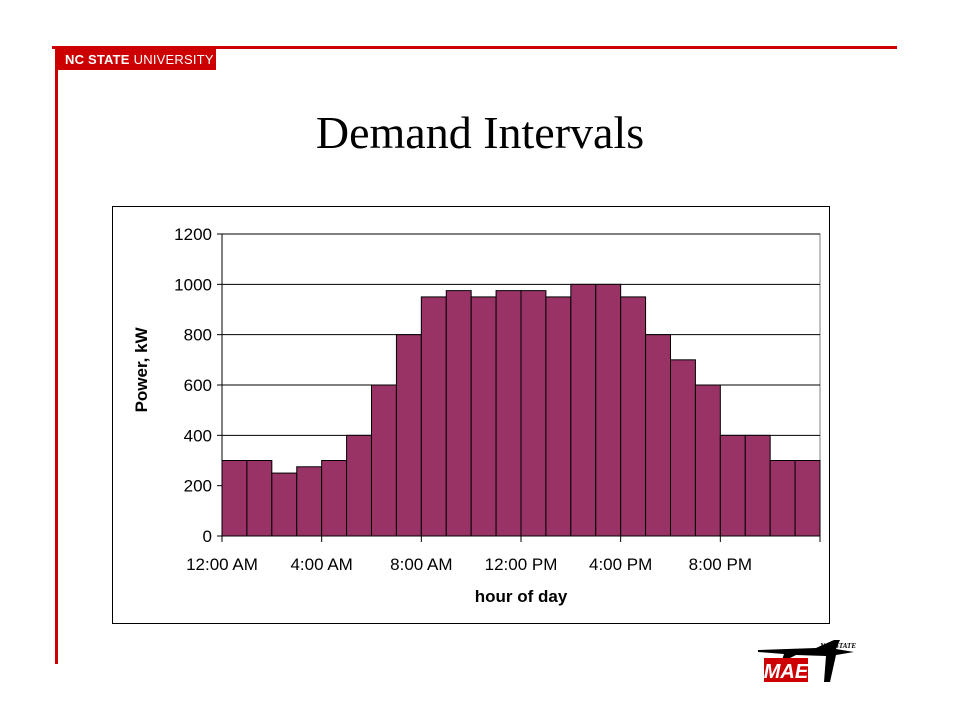 Image resolution: width=960 pixels, height=720 pixels. What do you see at coordinates (837, 646) in the screenshot?
I see `logo-top-text: N.C. STATE` at bounding box center [837, 646].